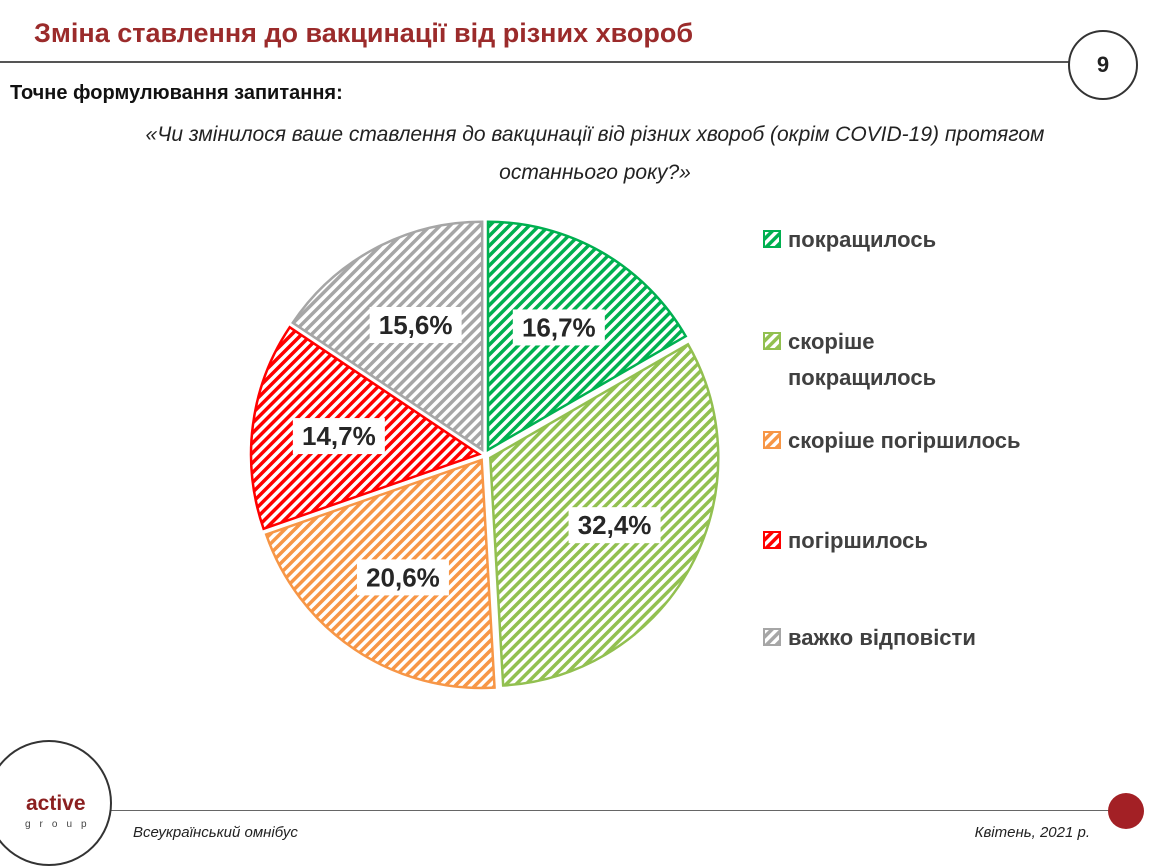 The image size is (1159, 866). I want to click on slice-data-label: 32,4%, so click(614, 525).